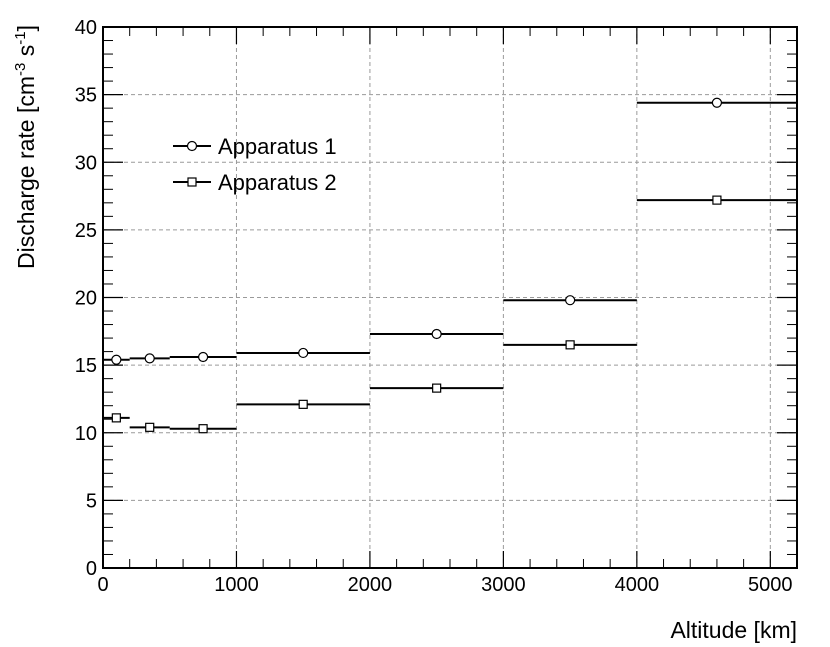 The height and width of the screenshot is (647, 830). Describe the element at coordinates (192, 146) in the screenshot. I see `legend-marker-circle-icon` at that location.